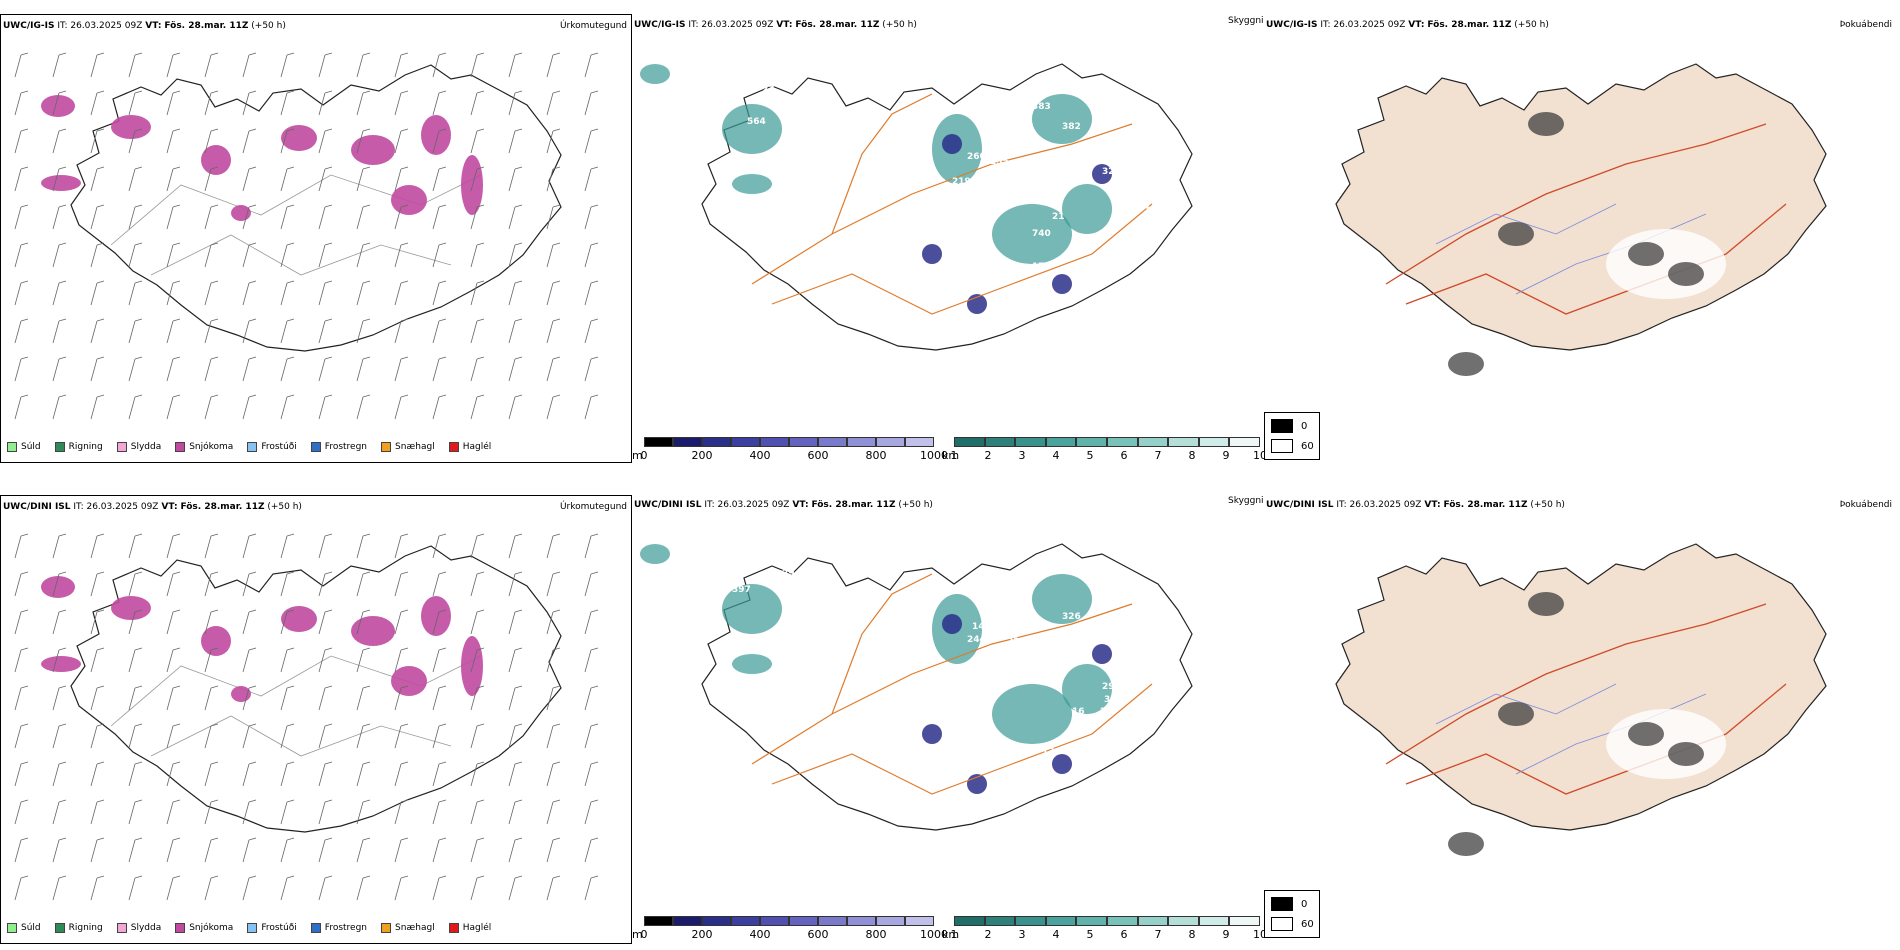 Image resolution: width=1900 pixels, height=950 pixels. I want to click on lead-time: (+50 h), so click(1531, 25).